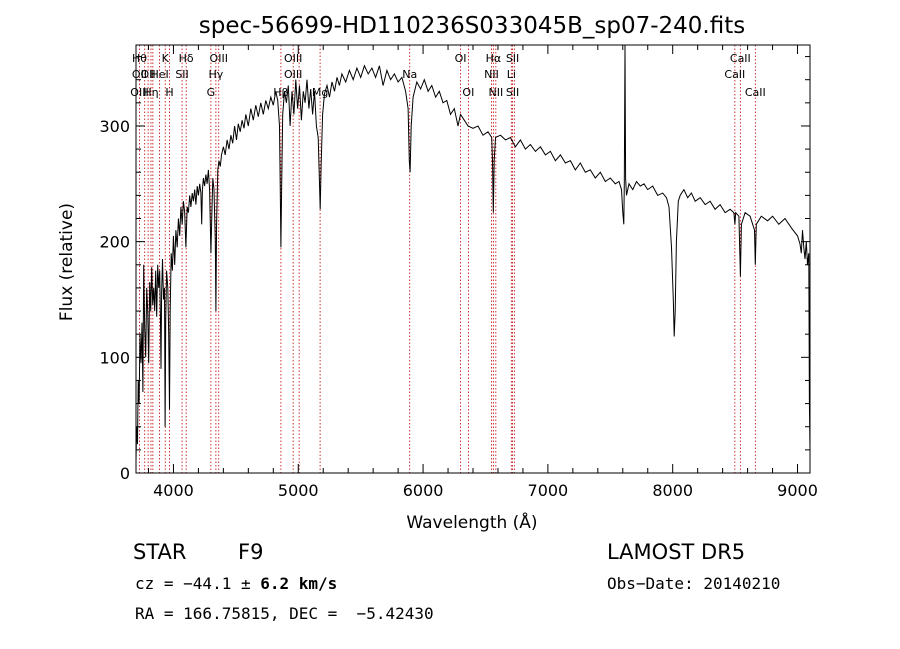 This screenshot has height=649, width=900. What do you see at coordinates (672, 490) in the screenshot?
I see `x-tick-label: 8000` at bounding box center [672, 490].